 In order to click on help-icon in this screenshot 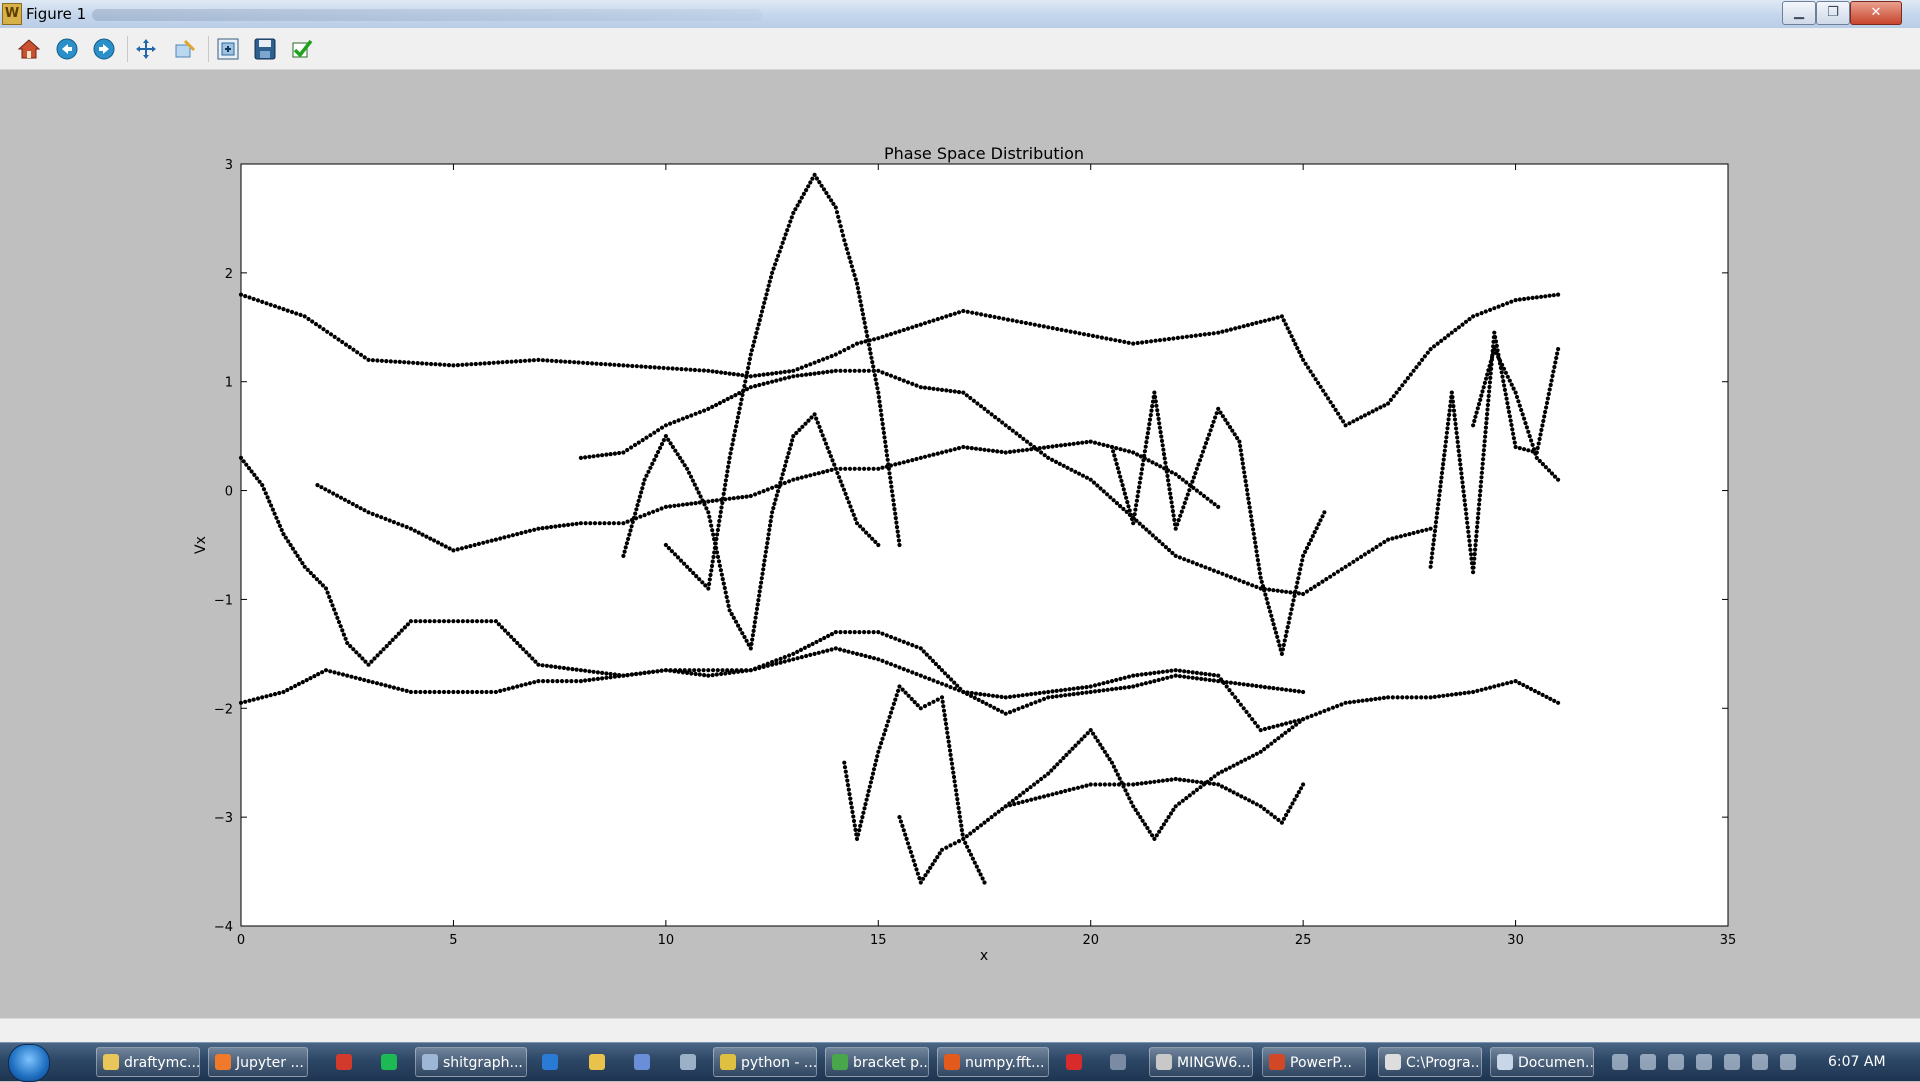, I will do `click(1620, 1062)`.